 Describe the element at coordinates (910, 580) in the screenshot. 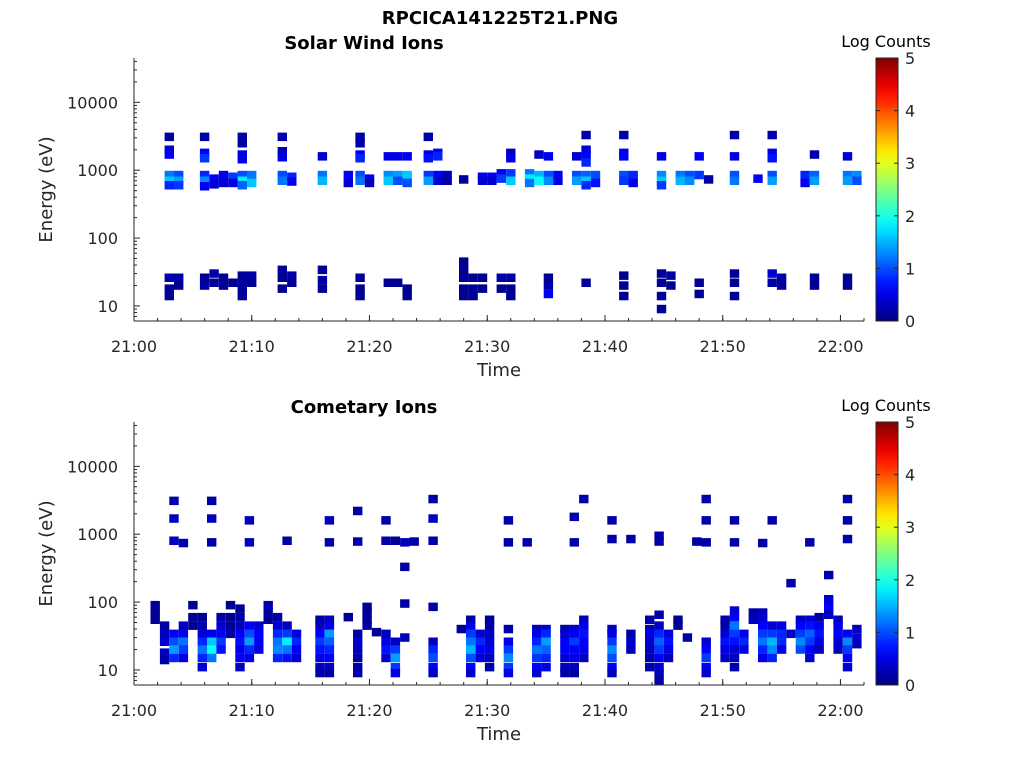

I see `cometary-ions-colorbar-tick-label: 2` at that location.